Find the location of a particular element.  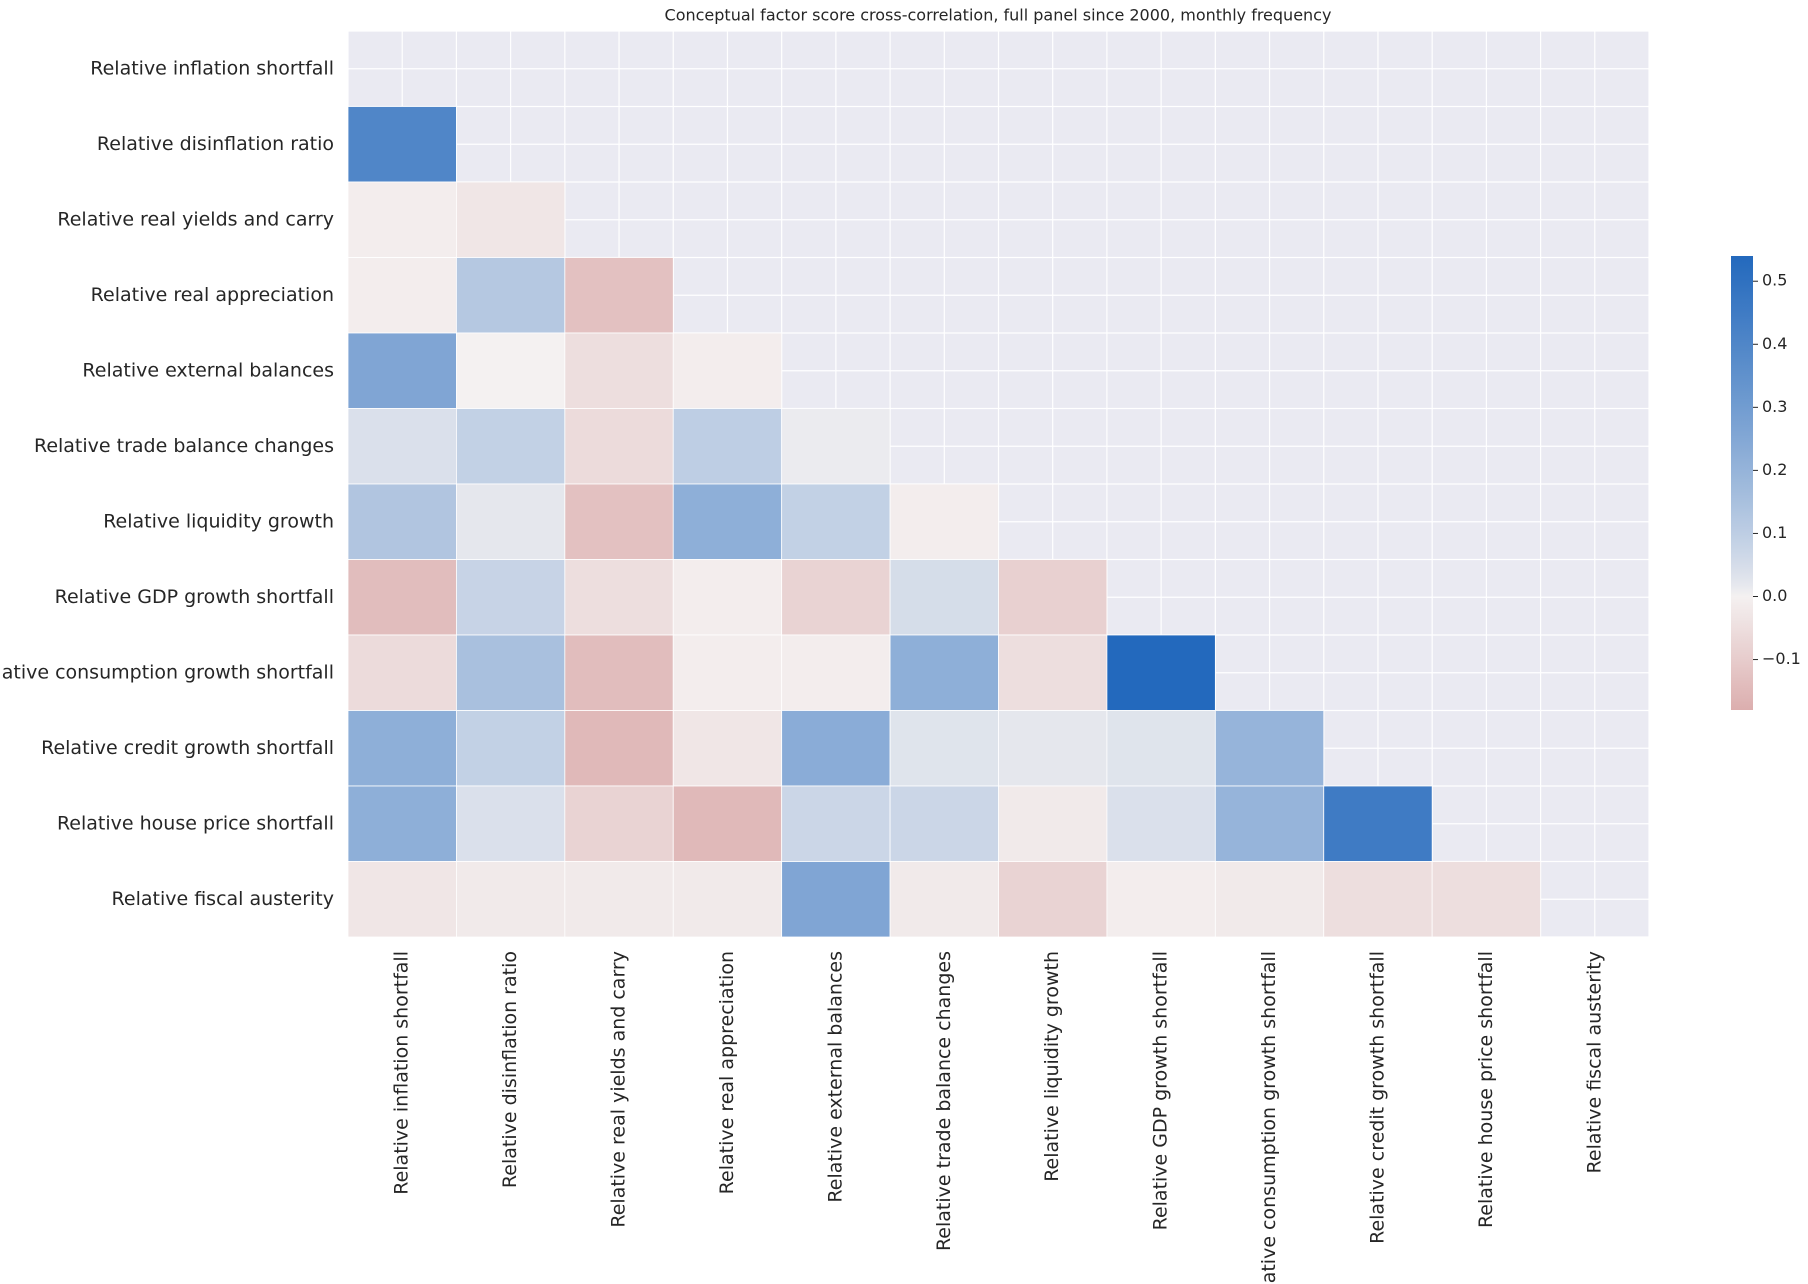

colorbar-tick-label: 0.1 is located at coordinates (1774, 532).